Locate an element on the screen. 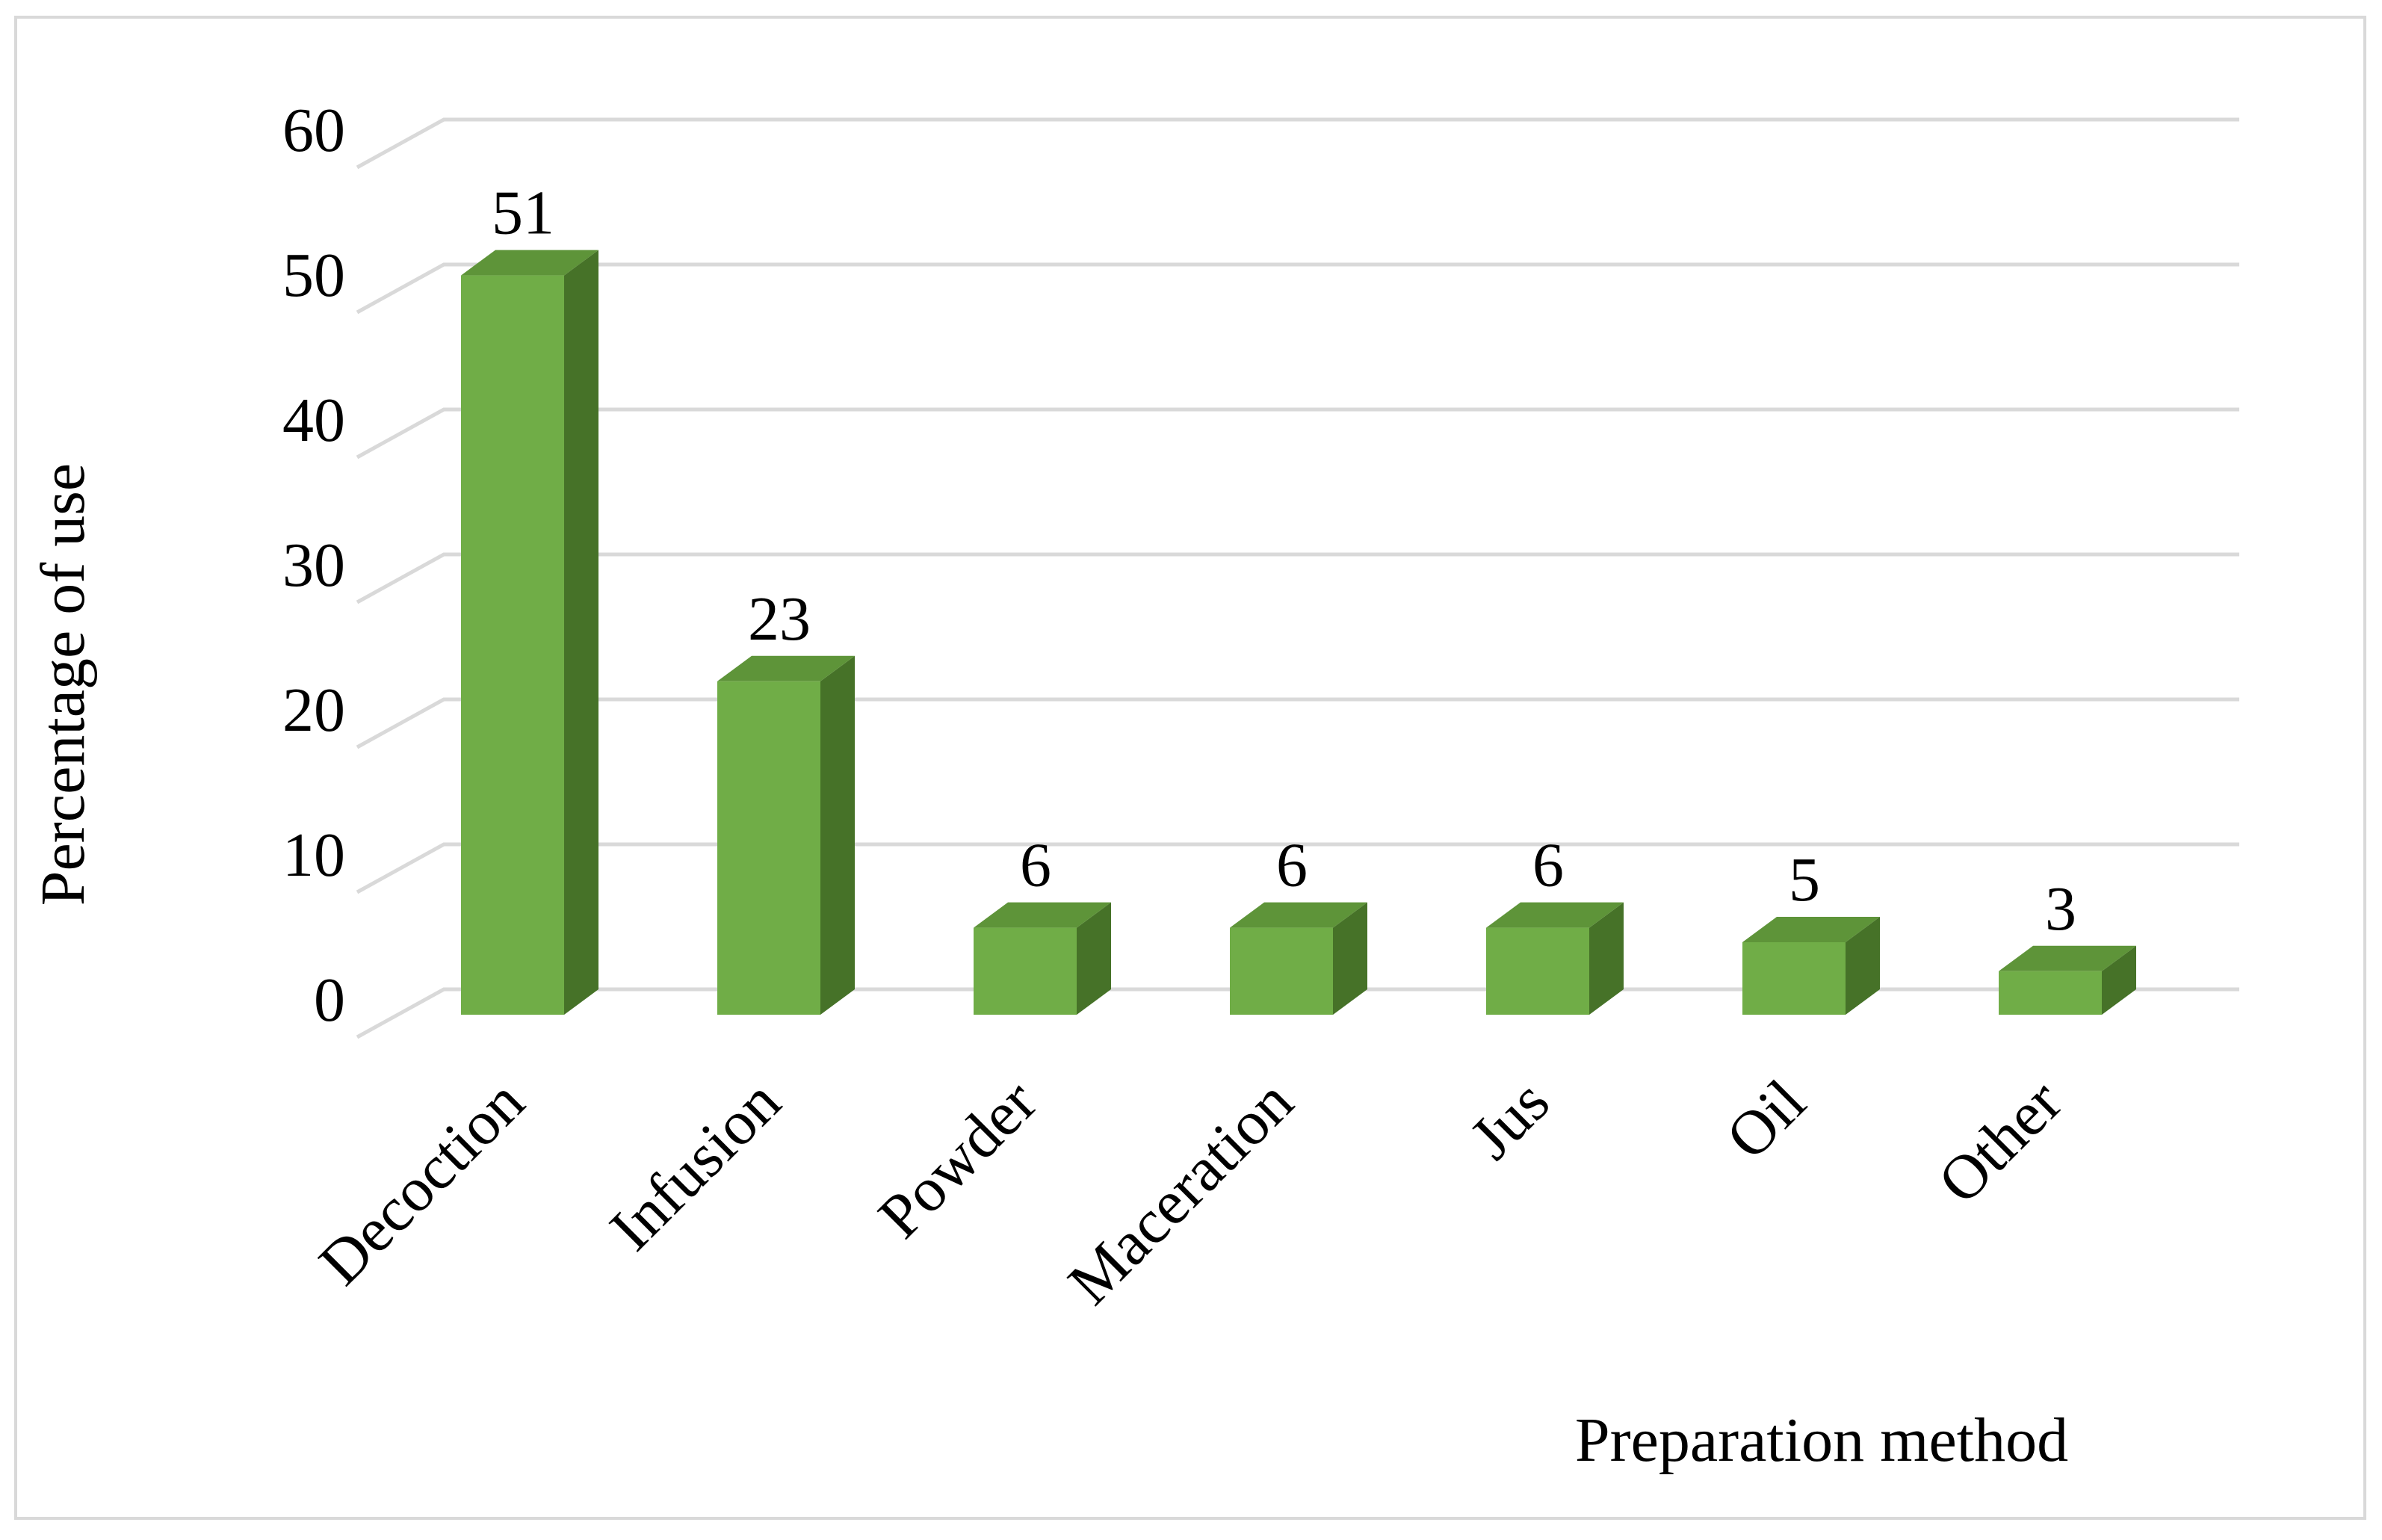  y-axis-title: Percentage of use is located at coordinates (63, 685).